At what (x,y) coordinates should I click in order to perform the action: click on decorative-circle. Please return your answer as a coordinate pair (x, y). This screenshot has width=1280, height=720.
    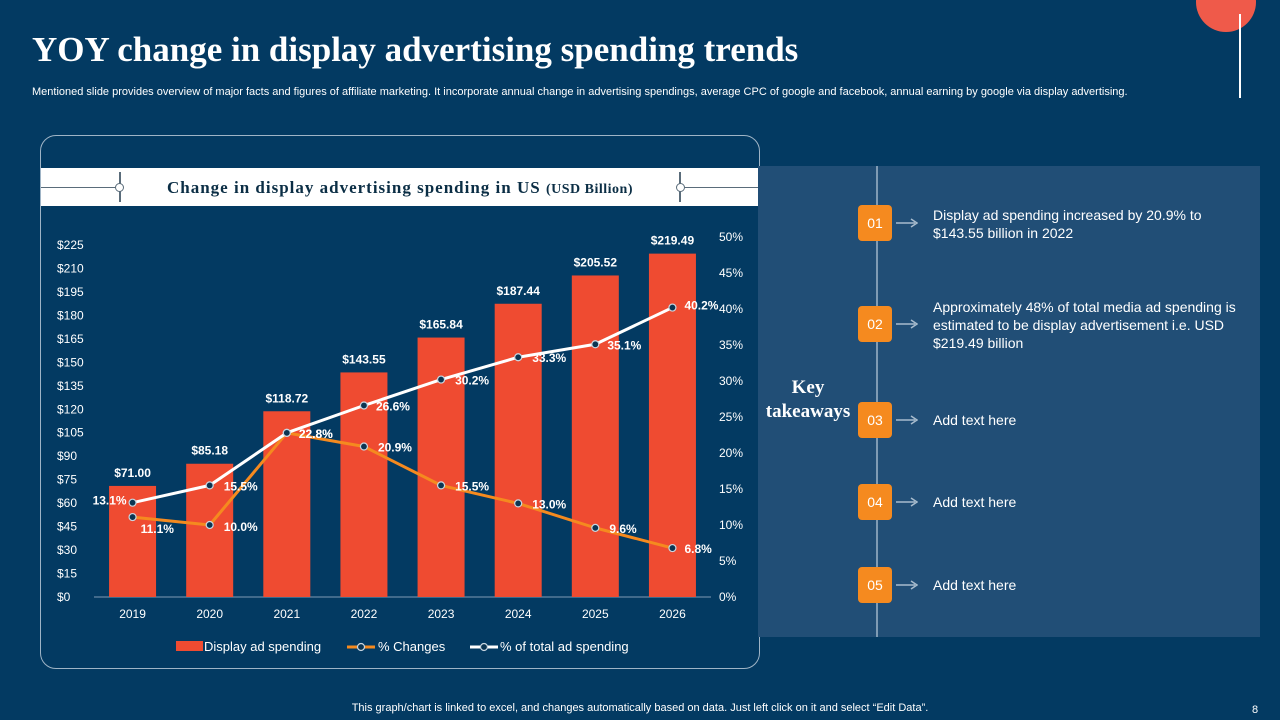
    Looking at the image, I should click on (1226, 16).